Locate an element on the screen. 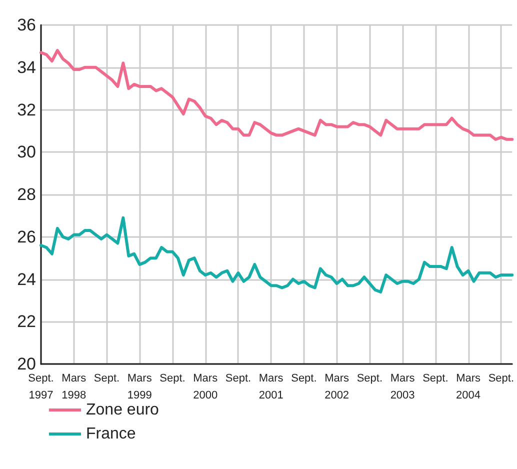  legend-label: Zone euro is located at coordinates (123, 410).